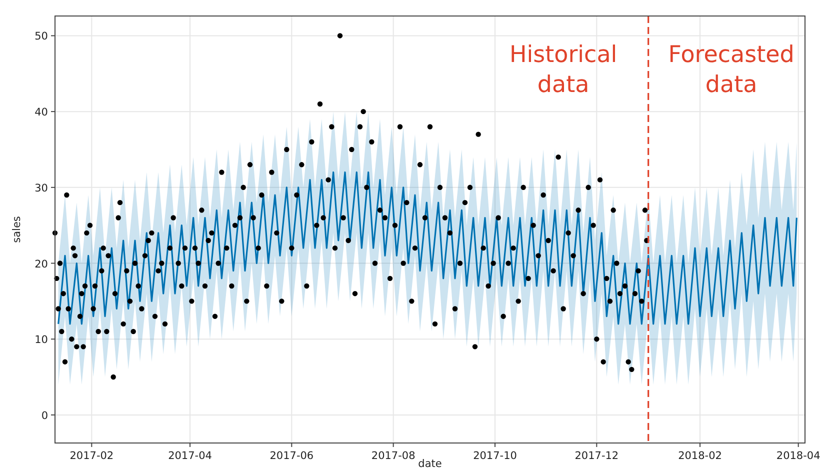  Describe the element at coordinates (41, 340) in the screenshot. I see `y-tick-label: 10` at that location.